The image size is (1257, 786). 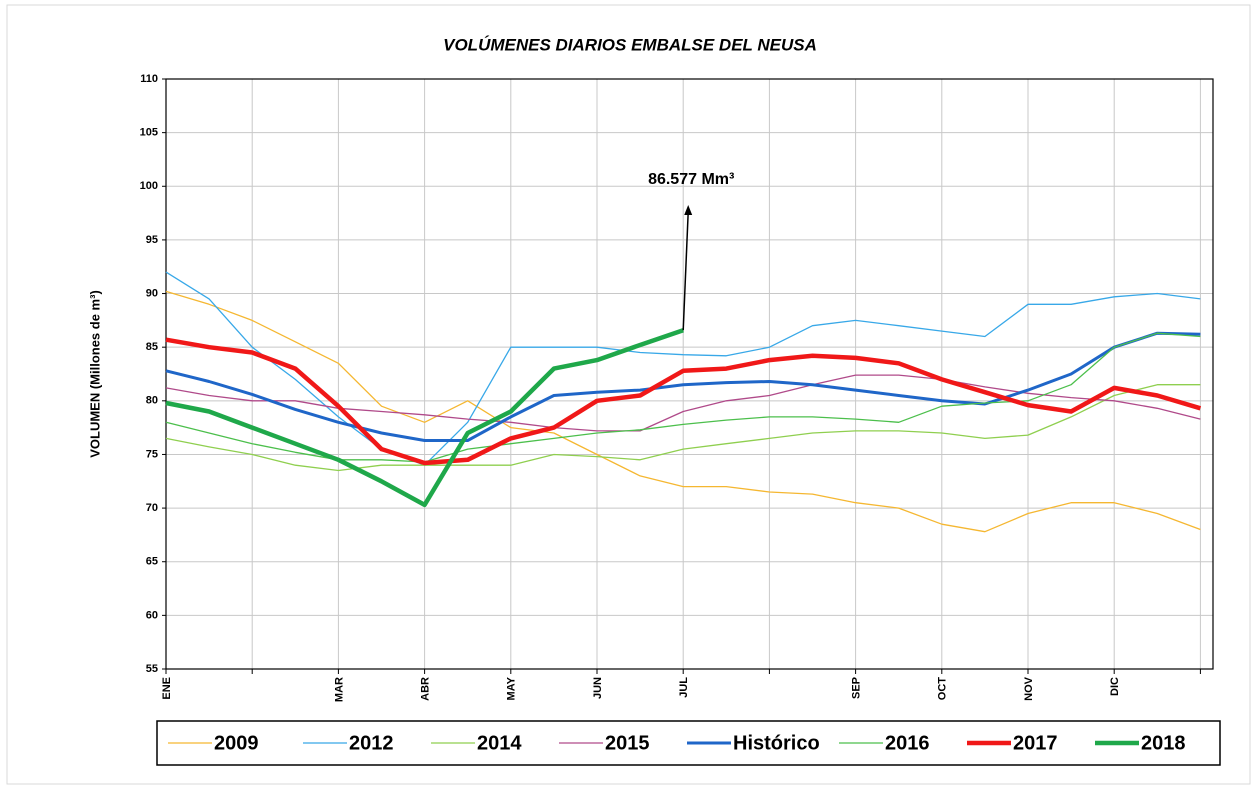 I want to click on x-tick-label: MAY, so click(x=512, y=688).